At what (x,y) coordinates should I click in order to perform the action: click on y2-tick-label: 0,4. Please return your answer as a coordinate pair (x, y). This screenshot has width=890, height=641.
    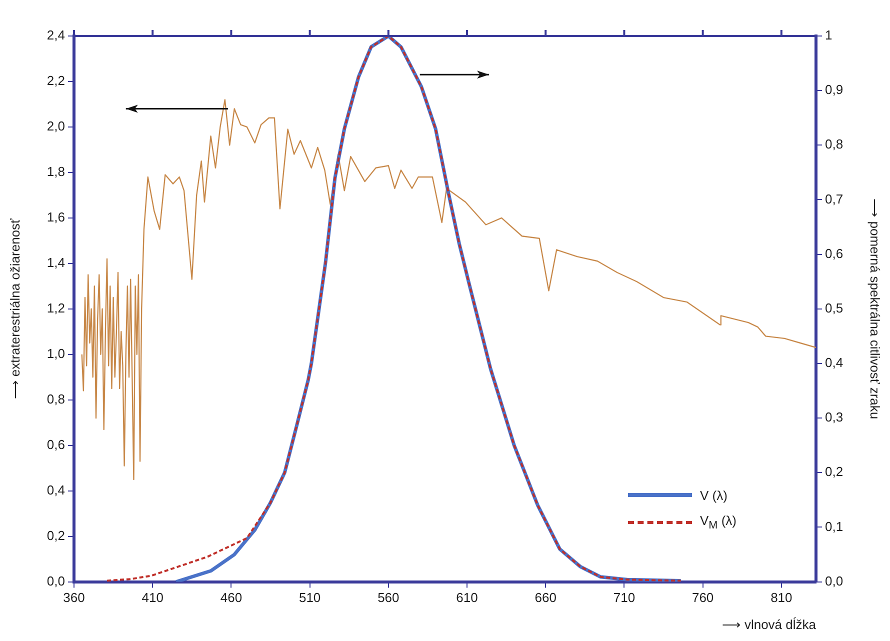
    Looking at the image, I should click on (834, 362).